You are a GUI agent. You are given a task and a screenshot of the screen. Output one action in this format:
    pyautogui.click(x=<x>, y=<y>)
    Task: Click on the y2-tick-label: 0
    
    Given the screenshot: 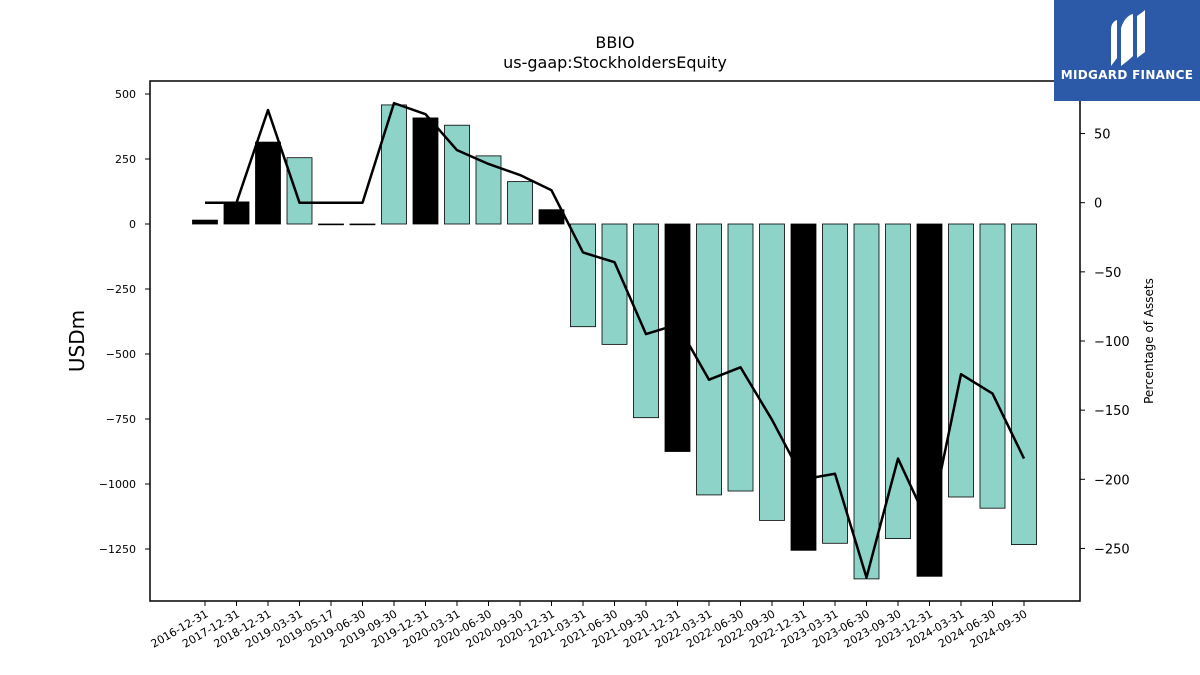 What is the action you would take?
    pyautogui.click(x=1098, y=204)
    